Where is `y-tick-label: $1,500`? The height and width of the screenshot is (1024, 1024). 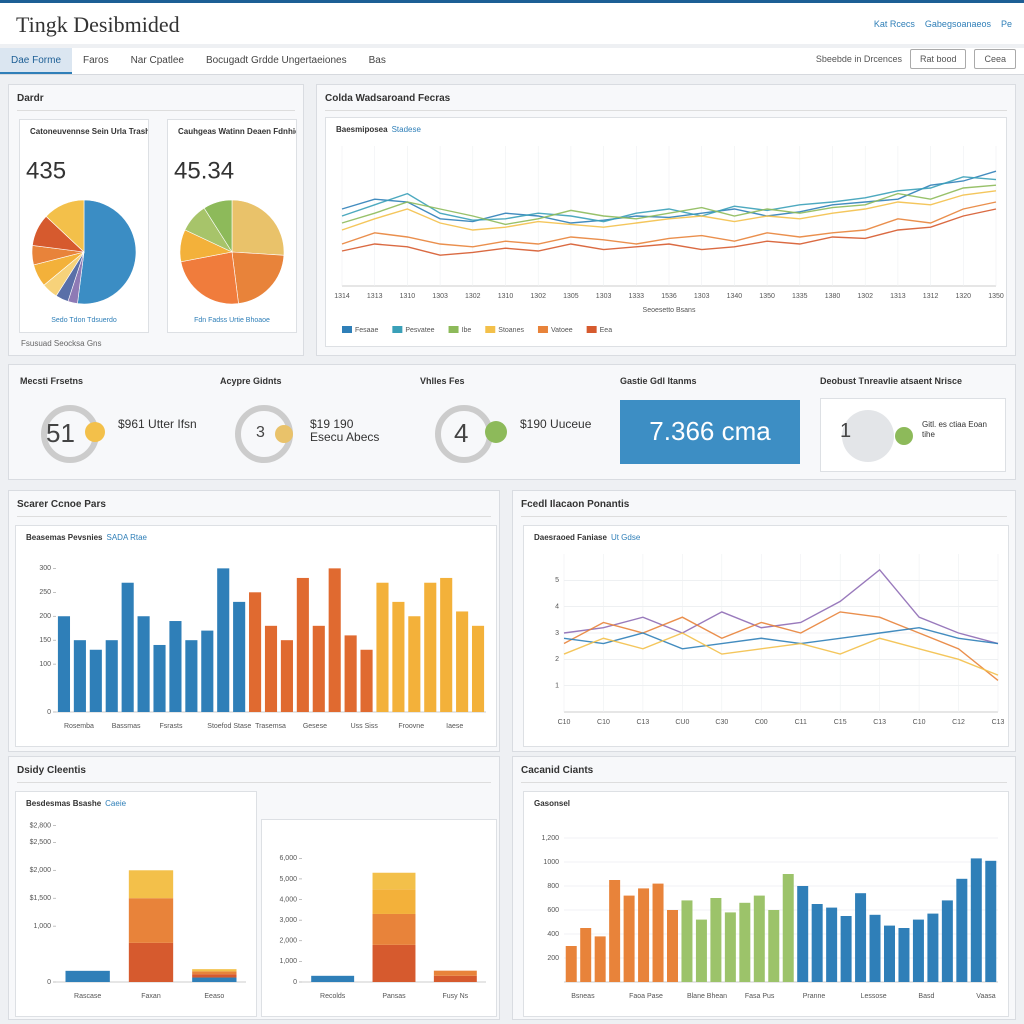 y-tick-label: $1,500 is located at coordinates (41, 898).